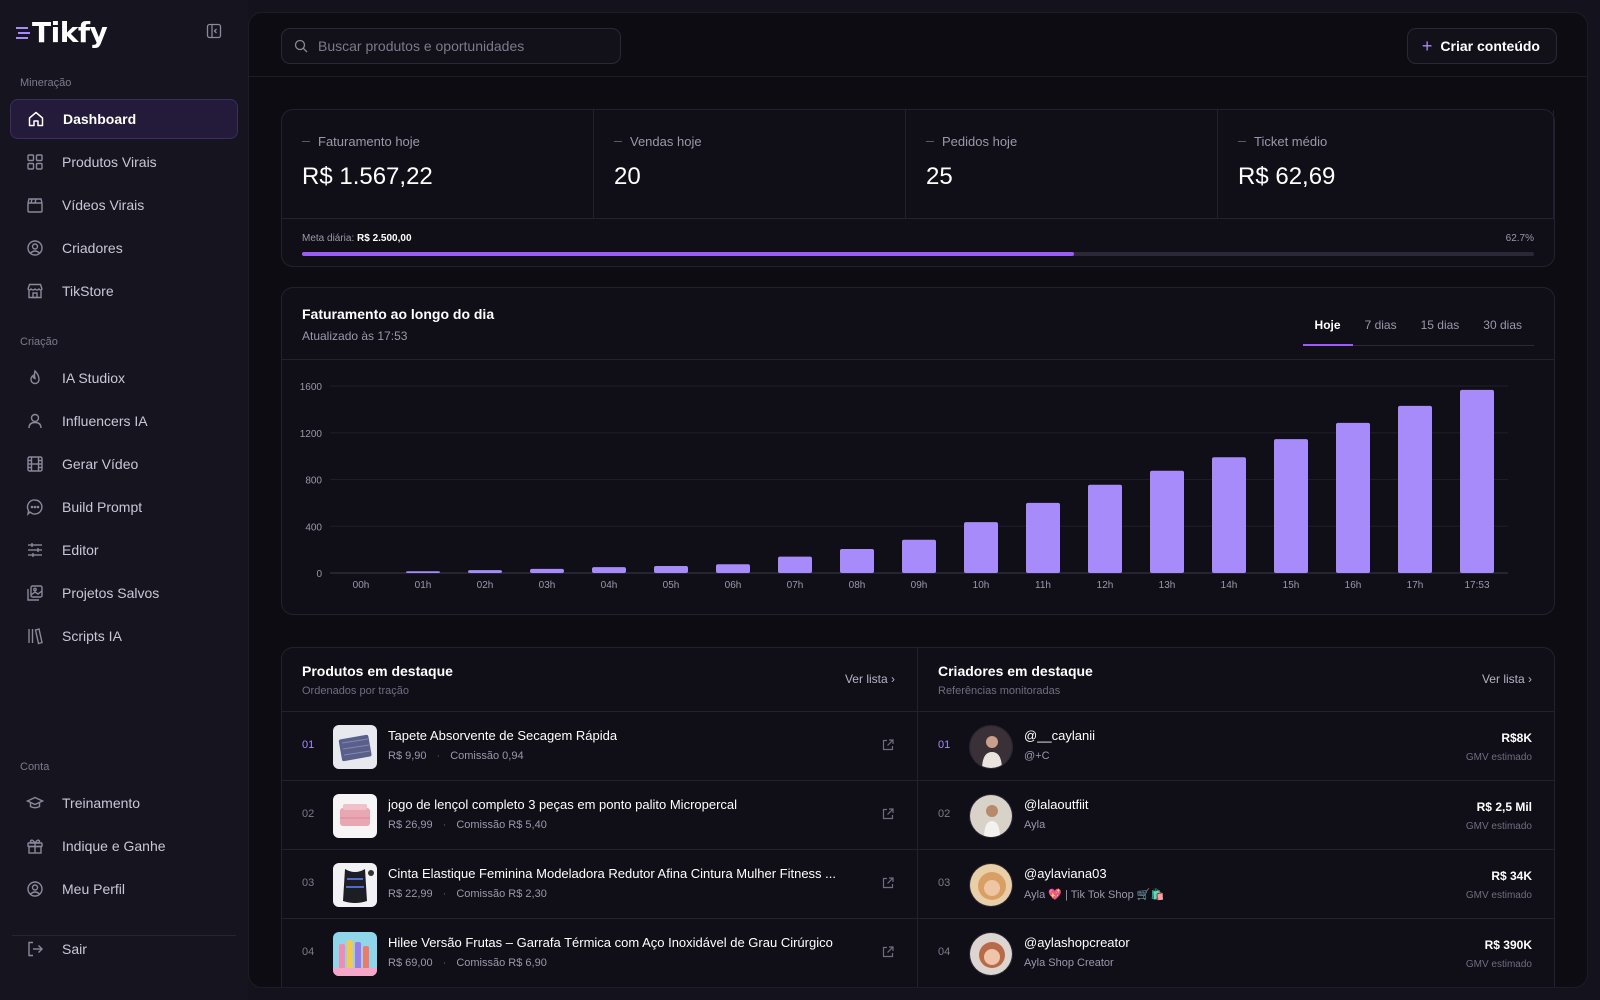 Image resolution: width=1600 pixels, height=1000 pixels. I want to click on speed-lines-icon, so click(23, 32).